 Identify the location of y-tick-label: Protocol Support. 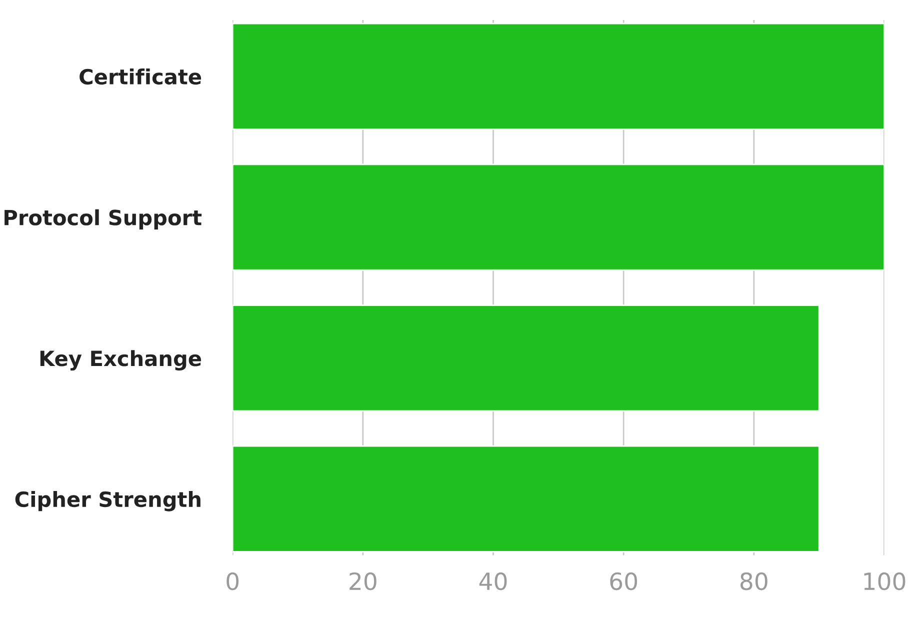
(103, 219).